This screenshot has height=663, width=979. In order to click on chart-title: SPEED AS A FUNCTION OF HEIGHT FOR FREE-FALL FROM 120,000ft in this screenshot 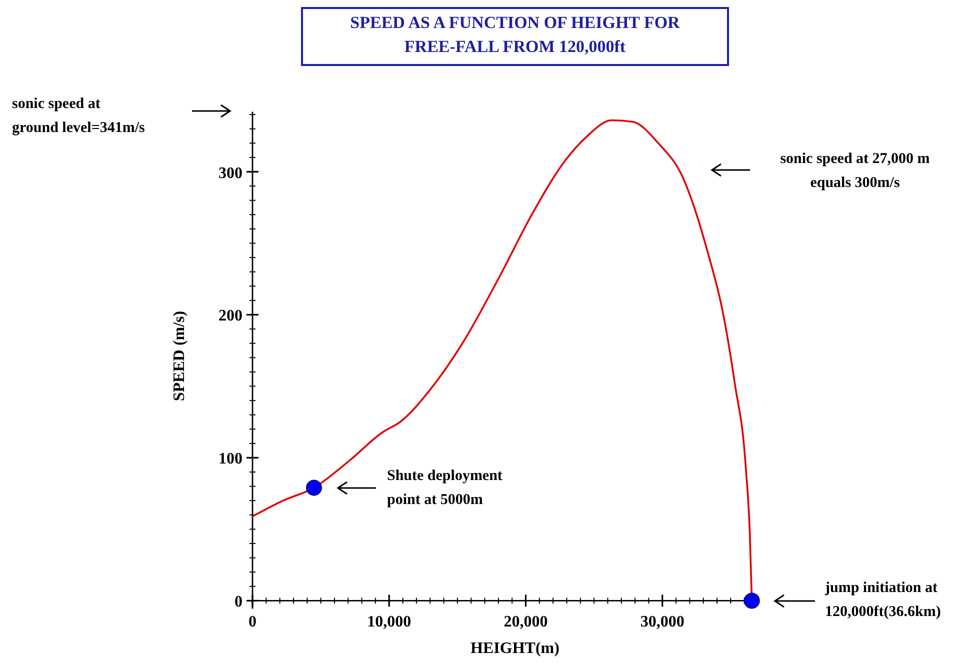, I will do `click(515, 34)`.